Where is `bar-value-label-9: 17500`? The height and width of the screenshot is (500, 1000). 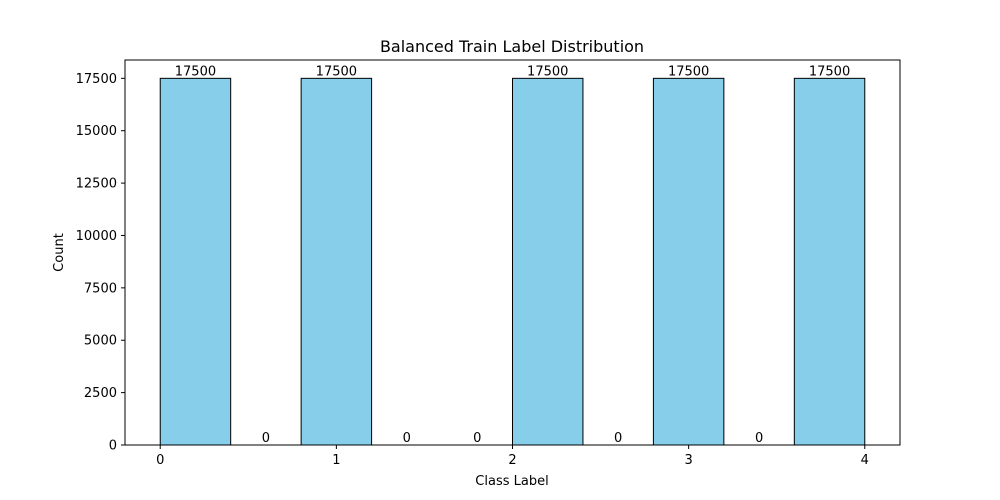
bar-value-label-9: 17500 is located at coordinates (829, 71).